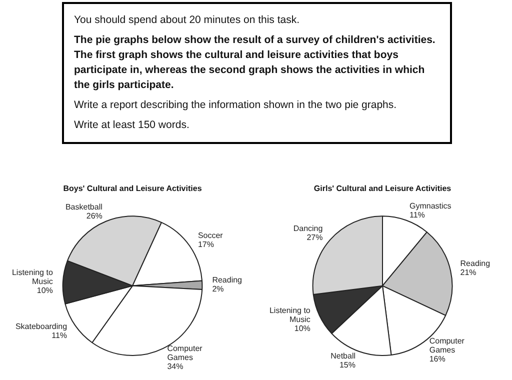  What do you see at coordinates (84, 207) in the screenshot?
I see `slice-label: Basketball` at bounding box center [84, 207].